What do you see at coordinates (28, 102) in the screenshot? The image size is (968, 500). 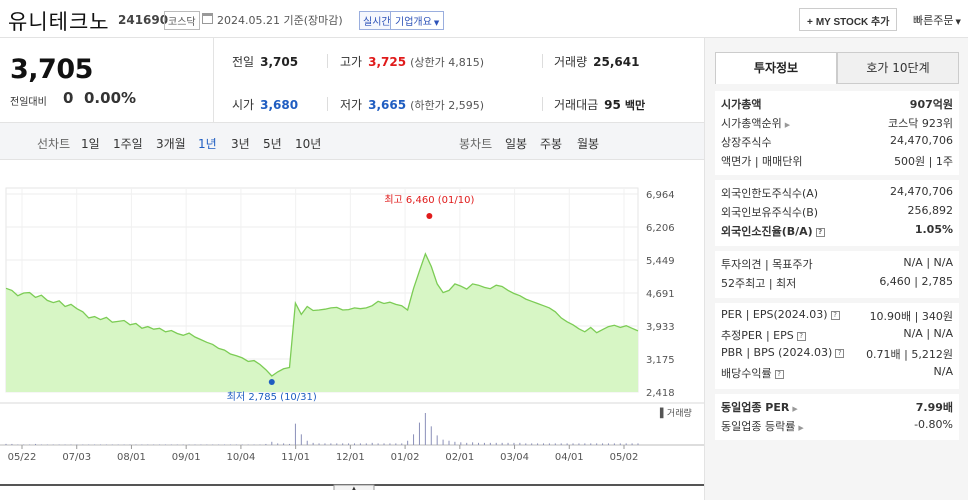 I see `change-label: 전일대비` at bounding box center [28, 102].